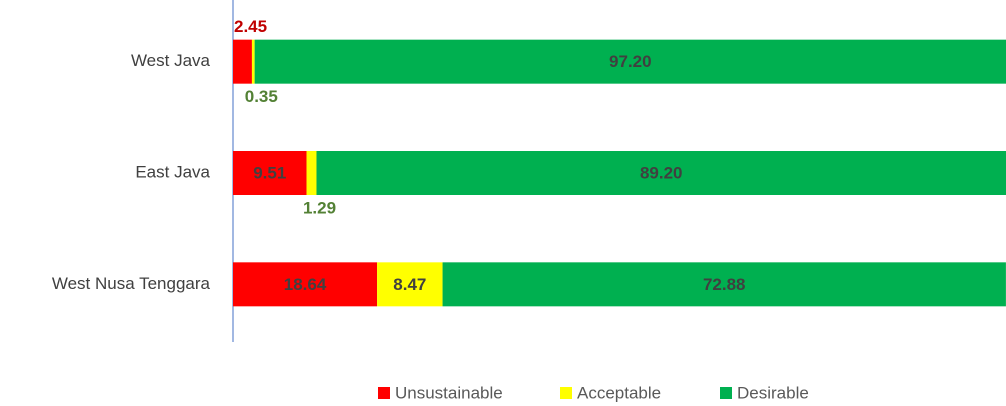 Image resolution: width=1006 pixels, height=406 pixels. Describe the element at coordinates (131, 283) in the screenshot. I see `y-tick-label: West Nusa Tenggara` at that location.